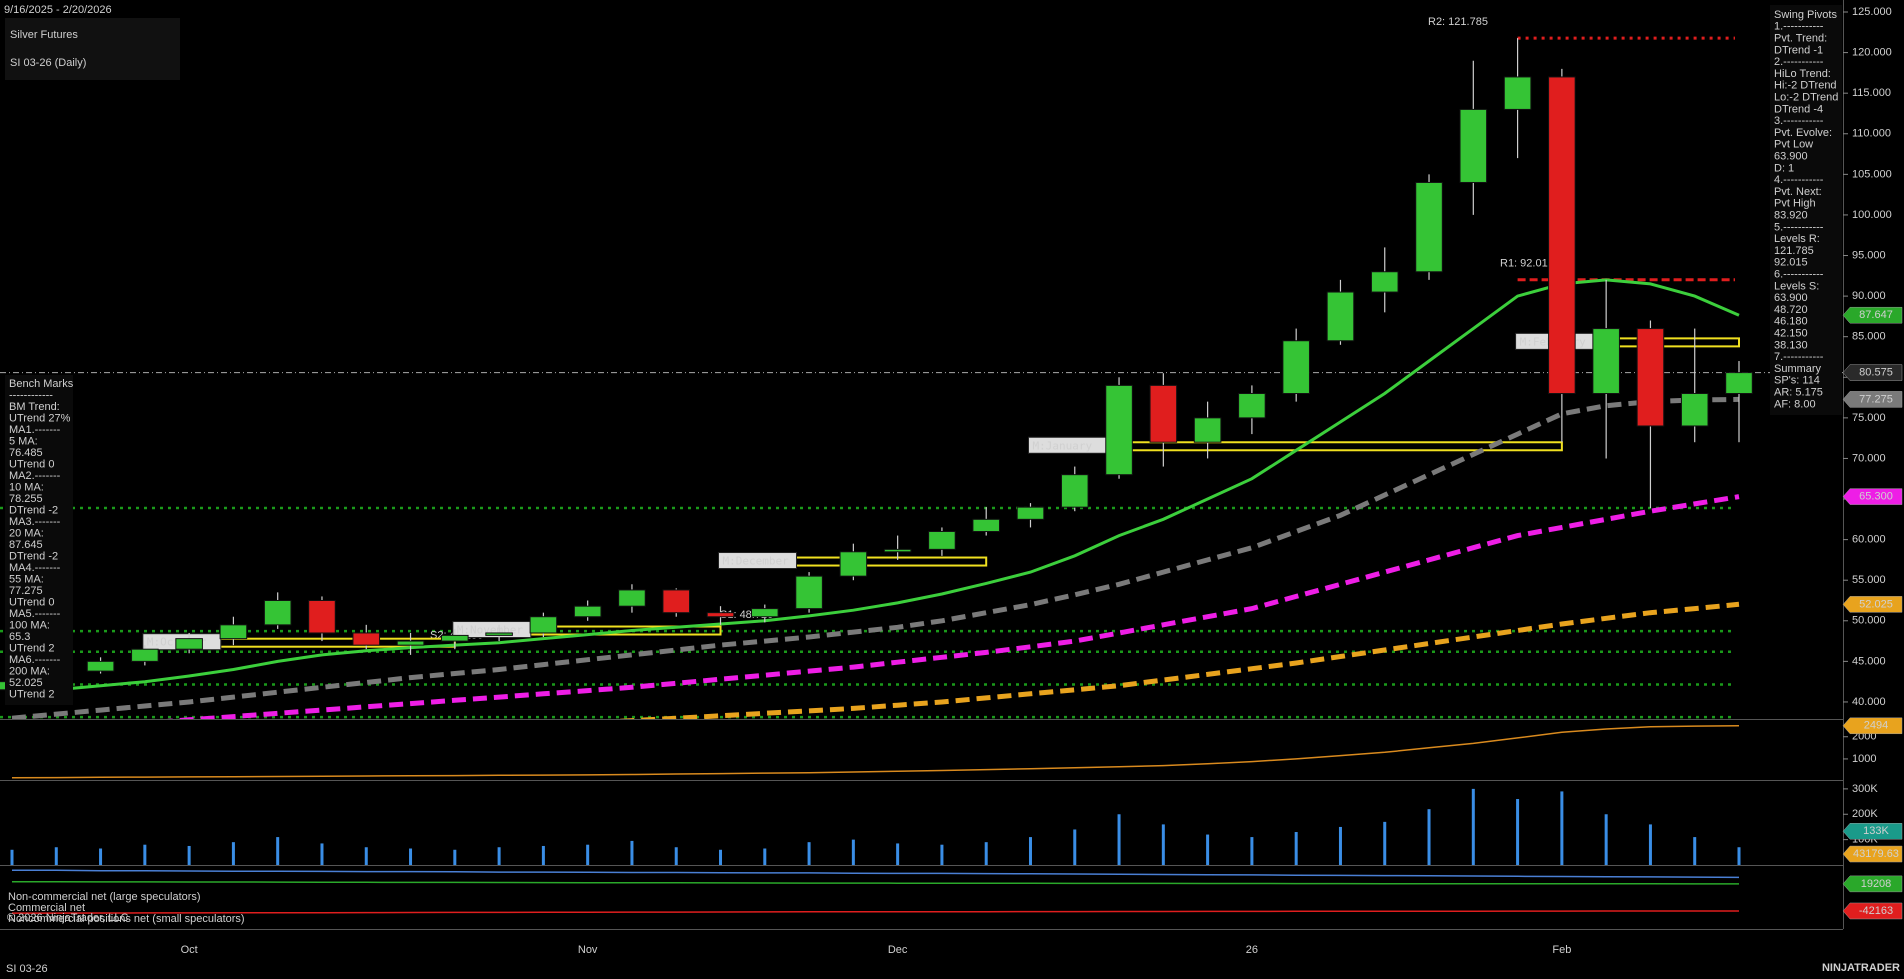 Image resolution: width=1904 pixels, height=979 pixels. What do you see at coordinates (1869, 255) in the screenshot?
I see `y-tick-label: 95.000` at bounding box center [1869, 255].